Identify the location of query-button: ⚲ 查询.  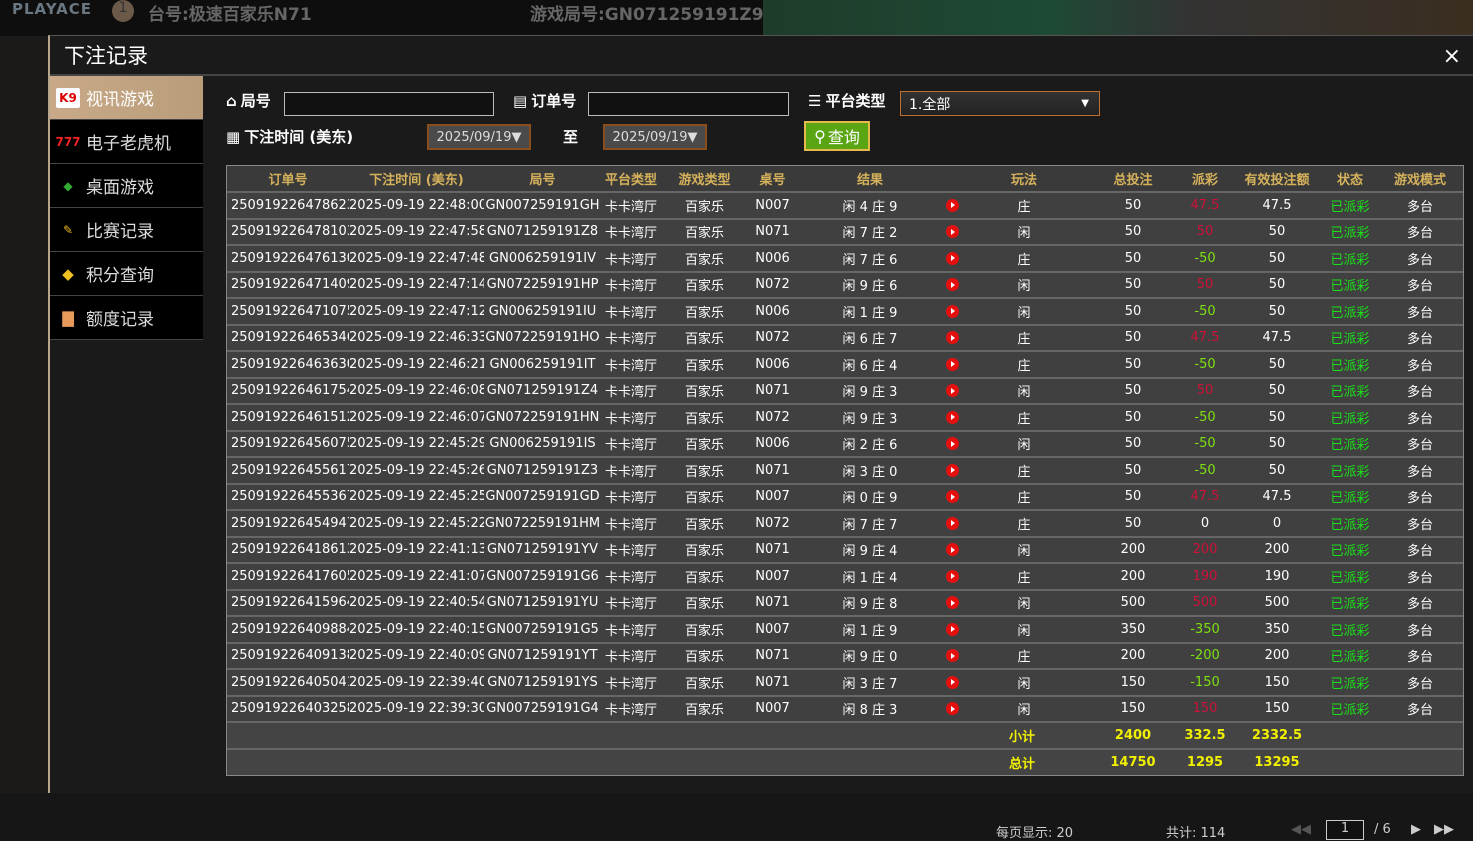
(837, 136).